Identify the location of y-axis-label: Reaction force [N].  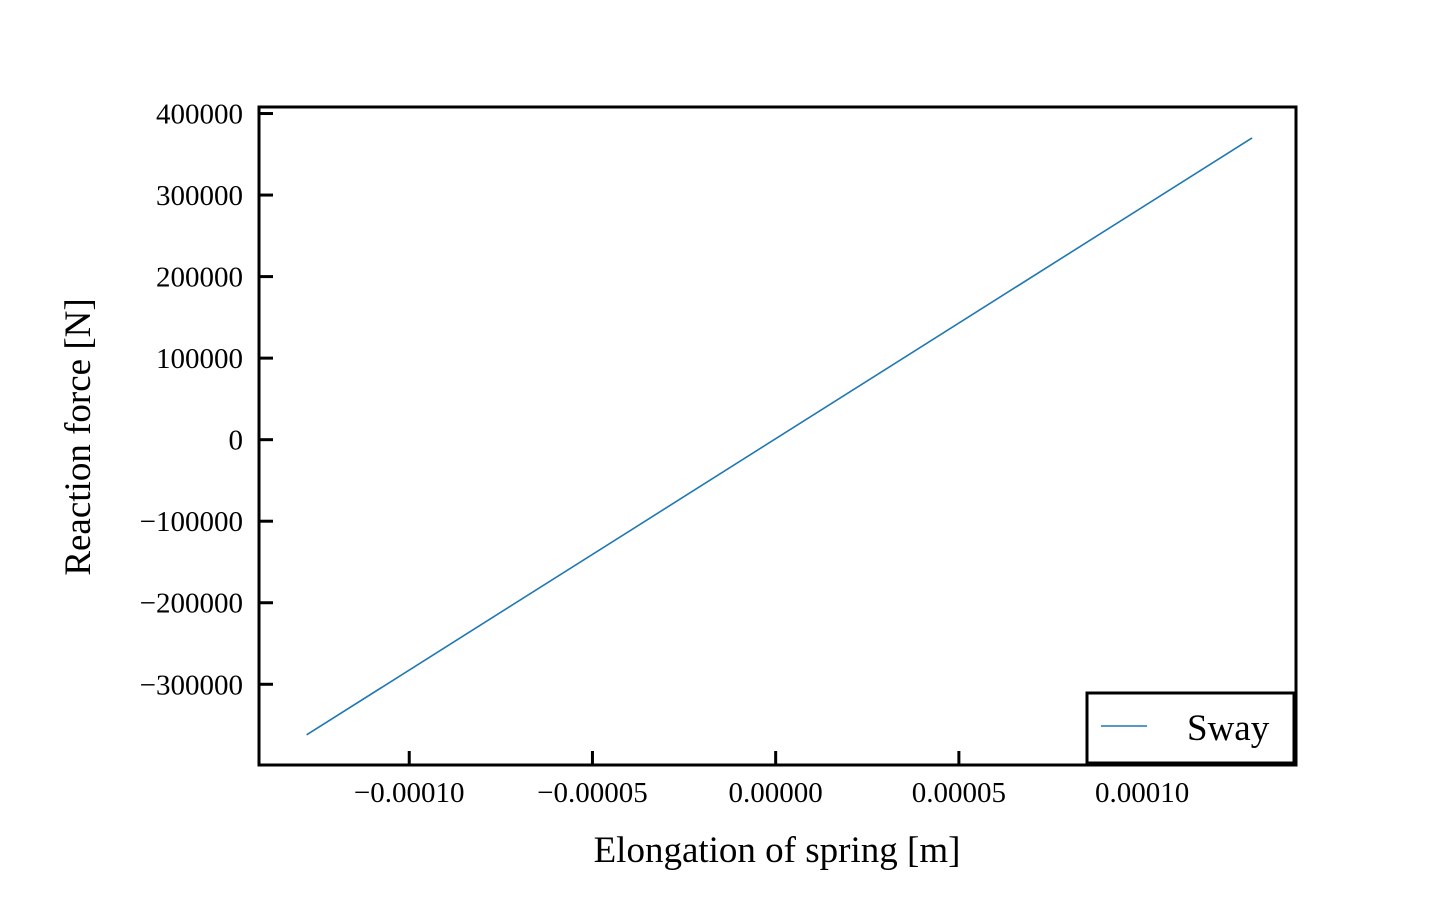
(78, 436).